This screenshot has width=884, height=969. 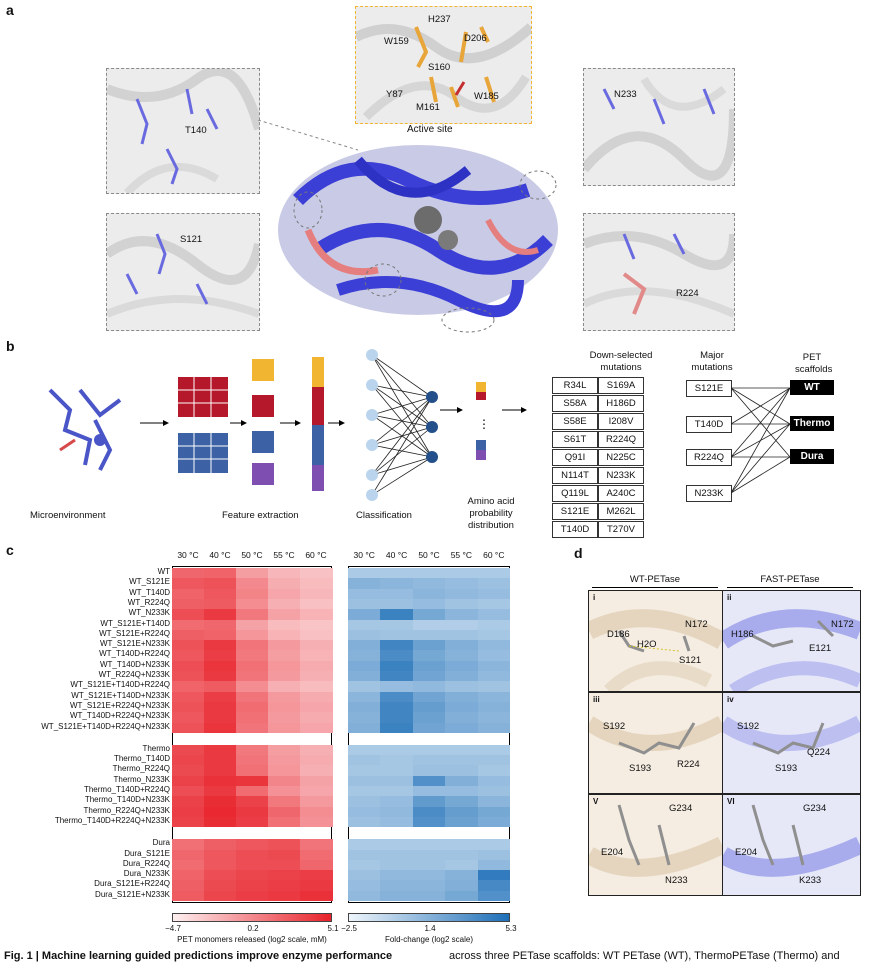 What do you see at coordinates (709, 457) in the screenshot?
I see `major-mutation-r224q: R224Q` at bounding box center [709, 457].